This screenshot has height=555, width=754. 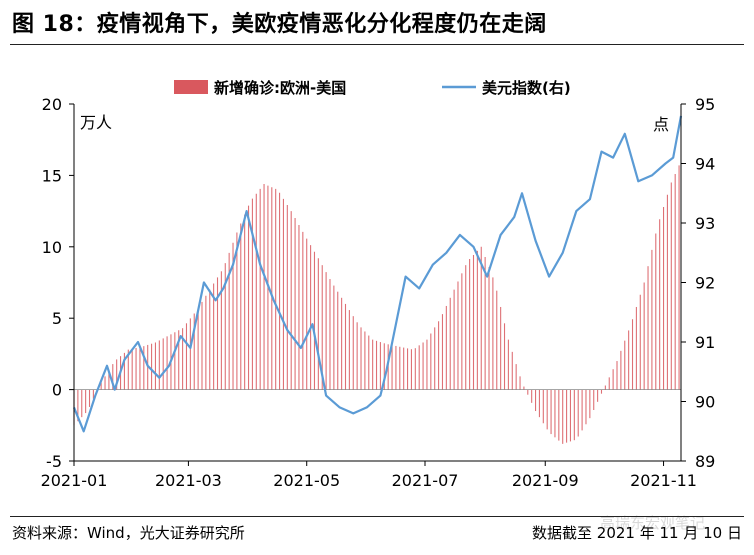 What do you see at coordinates (705, 164) in the screenshot?
I see `right-tick-label: 94` at bounding box center [705, 164].